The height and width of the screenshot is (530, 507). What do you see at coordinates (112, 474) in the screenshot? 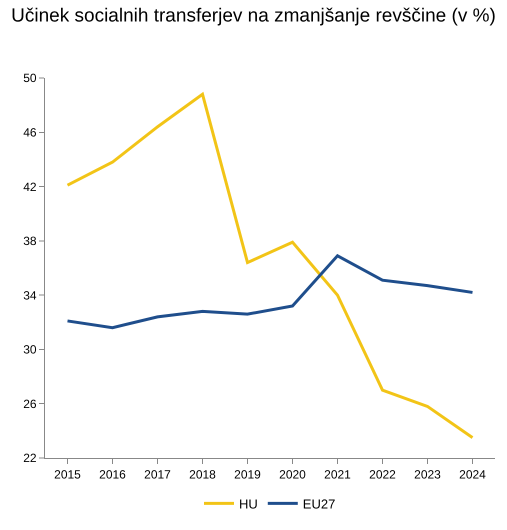
I see `x-tick-label: 2016` at bounding box center [112, 474].